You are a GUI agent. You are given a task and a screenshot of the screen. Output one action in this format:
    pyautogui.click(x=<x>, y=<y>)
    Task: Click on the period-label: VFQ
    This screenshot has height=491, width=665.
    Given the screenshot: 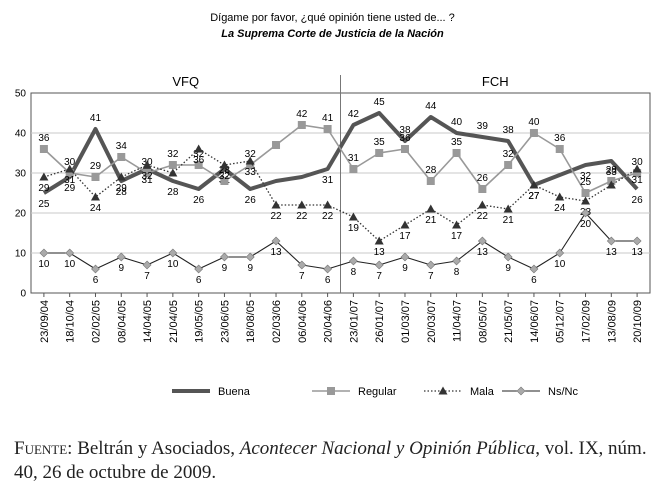 What is the action you would take?
    pyautogui.click(x=185, y=81)
    